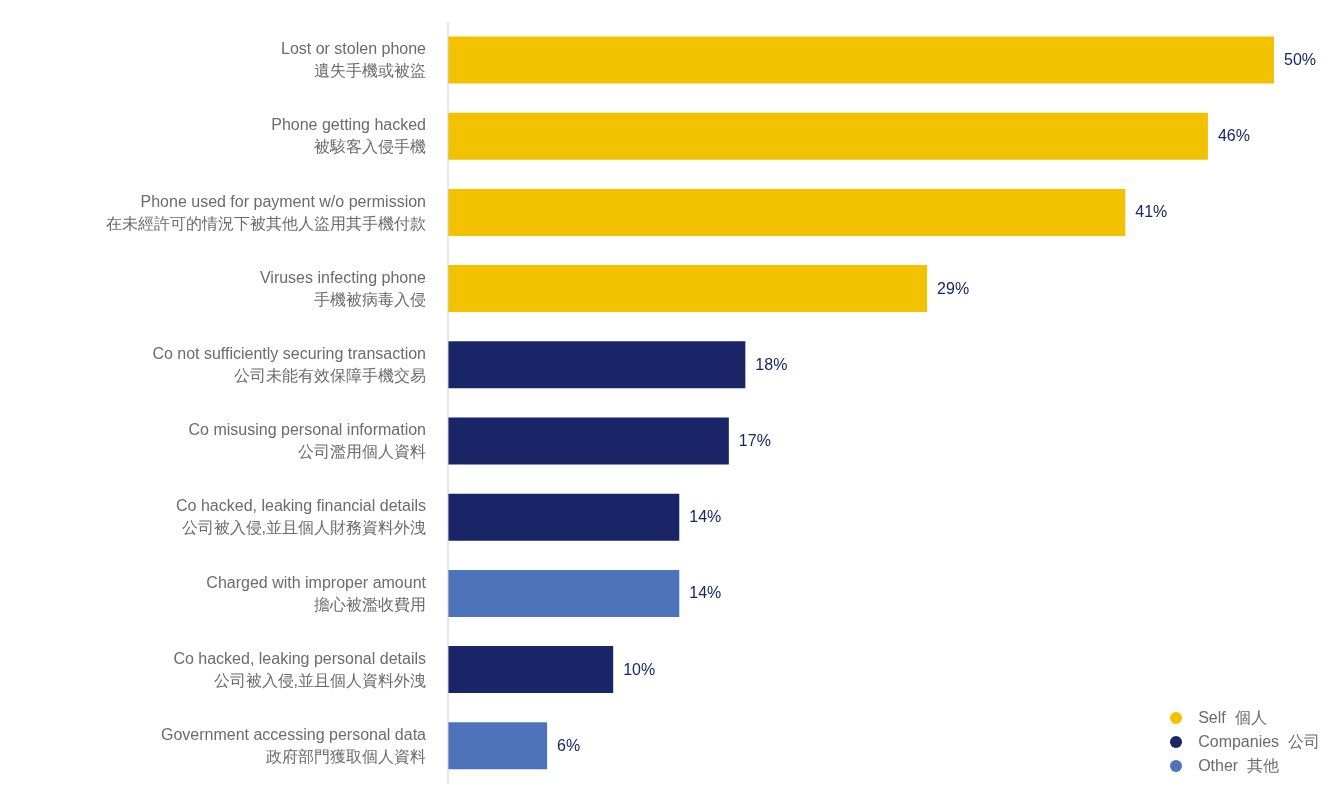 Image resolution: width=1332 pixels, height=792 pixels. I want to click on legend-label: Other 其他, so click(1239, 765).